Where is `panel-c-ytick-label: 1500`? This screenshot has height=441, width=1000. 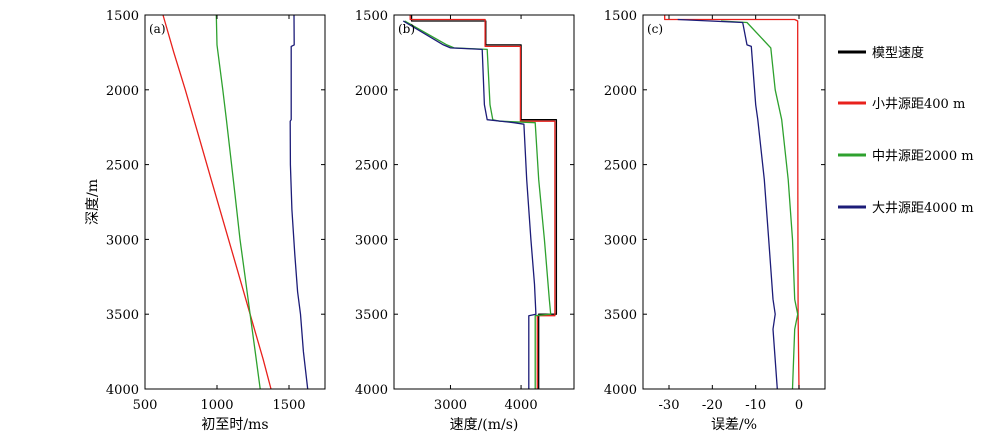
panel-c-ytick-label: 1500 is located at coordinates (620, 16).